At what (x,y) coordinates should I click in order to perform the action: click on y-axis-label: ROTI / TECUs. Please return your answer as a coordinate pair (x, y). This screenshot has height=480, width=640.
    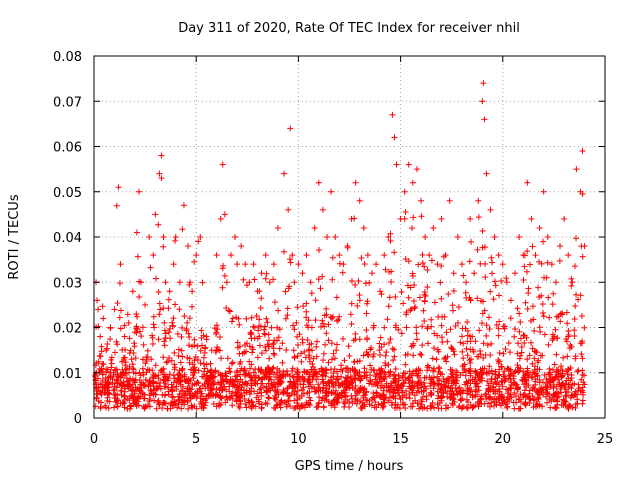
    Looking at the image, I should click on (14, 236).